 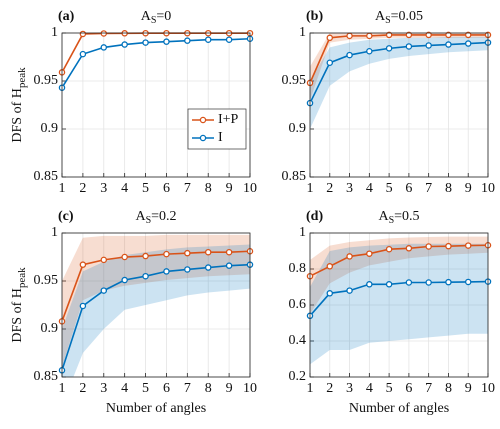 What do you see at coordinates (406, 216) in the screenshot?
I see `title-rest: =0.5` at bounding box center [406, 216].